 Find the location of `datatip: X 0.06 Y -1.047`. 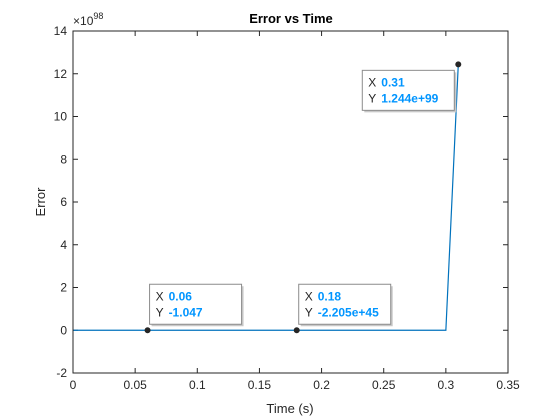

datatip: X 0.06 Y -1.047 is located at coordinates (194, 308).